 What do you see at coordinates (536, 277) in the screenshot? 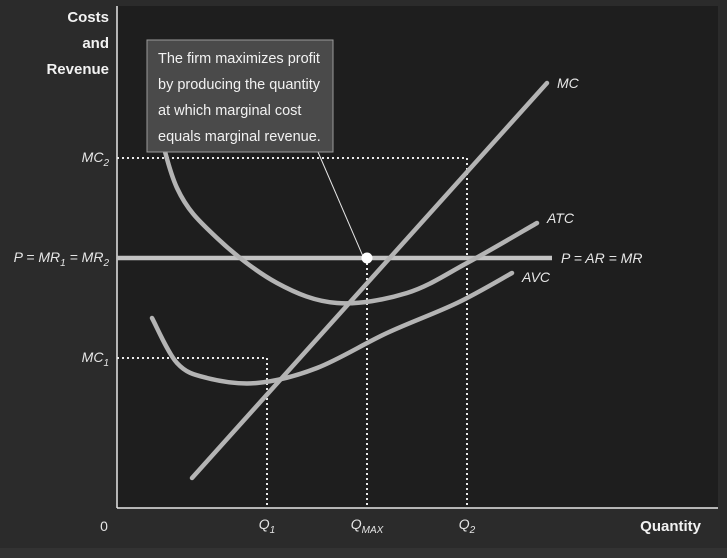
I see `curve-label-avc: AVC` at bounding box center [536, 277].